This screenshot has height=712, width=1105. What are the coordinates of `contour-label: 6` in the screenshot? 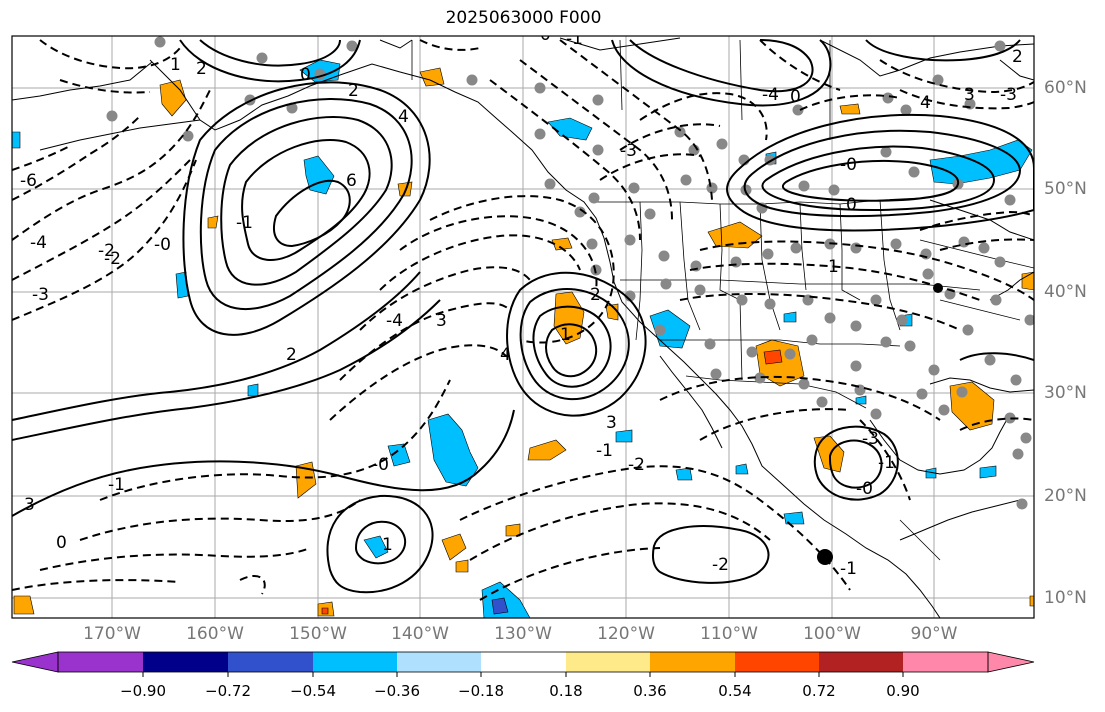 It's located at (351, 181).